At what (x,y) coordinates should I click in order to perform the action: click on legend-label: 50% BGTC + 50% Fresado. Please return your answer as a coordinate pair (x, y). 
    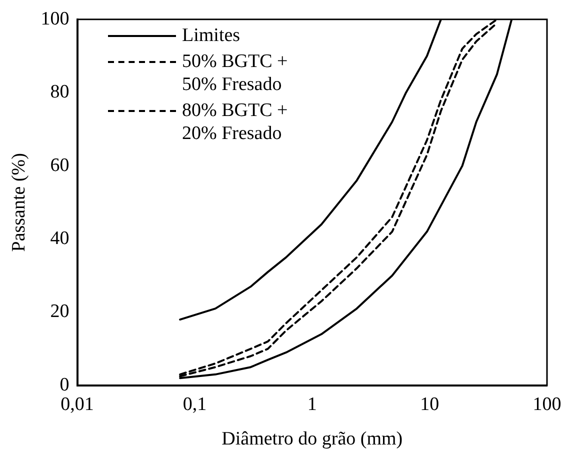
    Looking at the image, I should click on (235, 73).